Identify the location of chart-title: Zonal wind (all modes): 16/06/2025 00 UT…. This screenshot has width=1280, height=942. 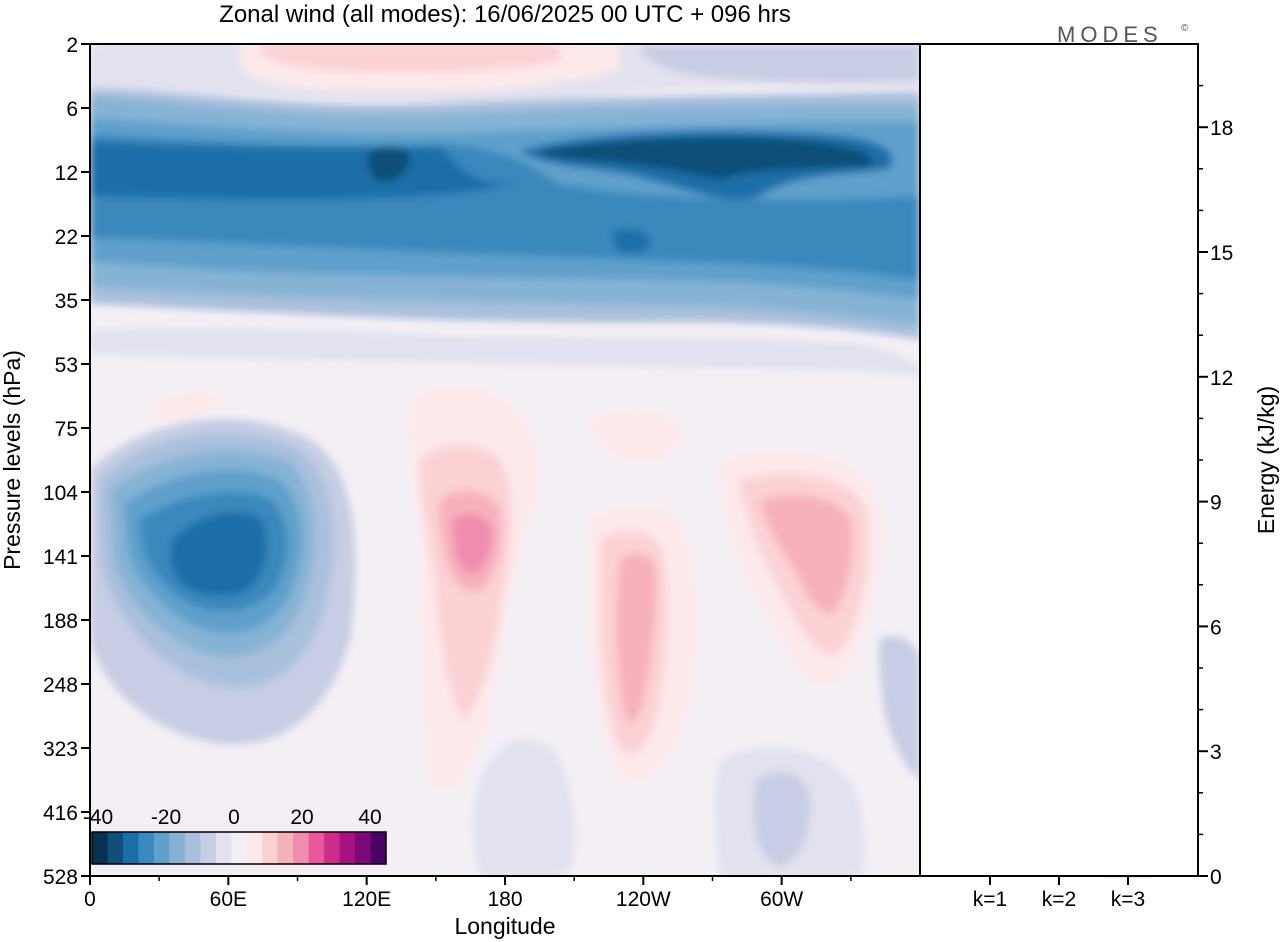
(505, 14).